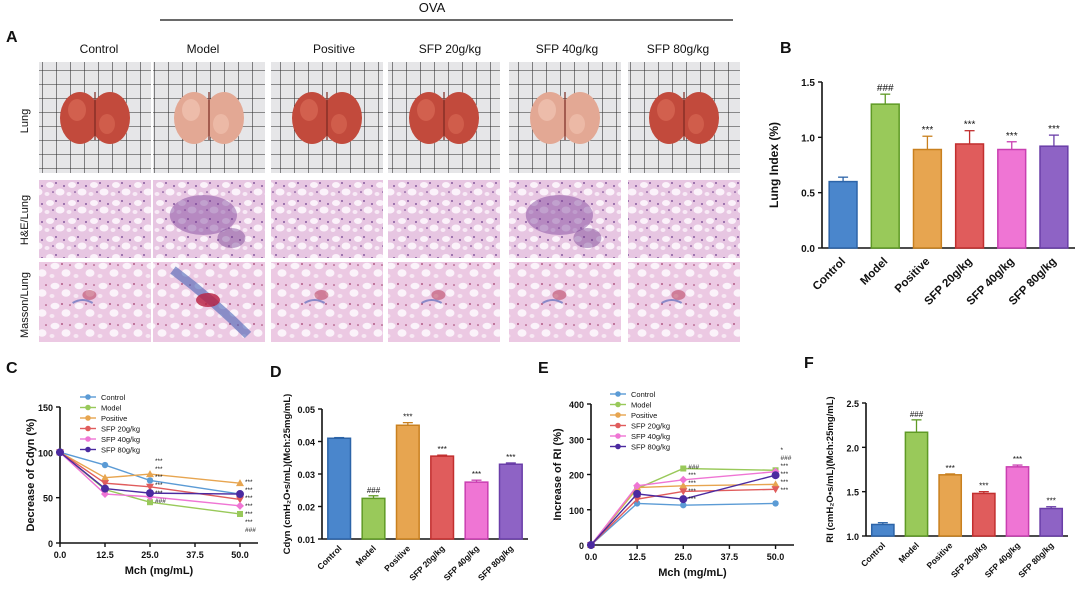 The width and height of the screenshot is (1080, 591). What do you see at coordinates (939, 555) in the screenshot?
I see `category-label: Positive` at bounding box center [939, 555].